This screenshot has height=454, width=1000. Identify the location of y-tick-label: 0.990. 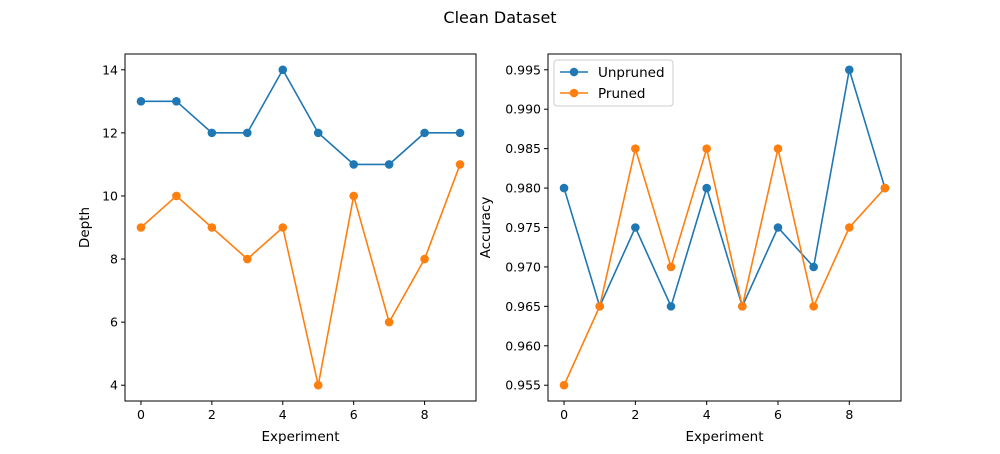
(523, 109).